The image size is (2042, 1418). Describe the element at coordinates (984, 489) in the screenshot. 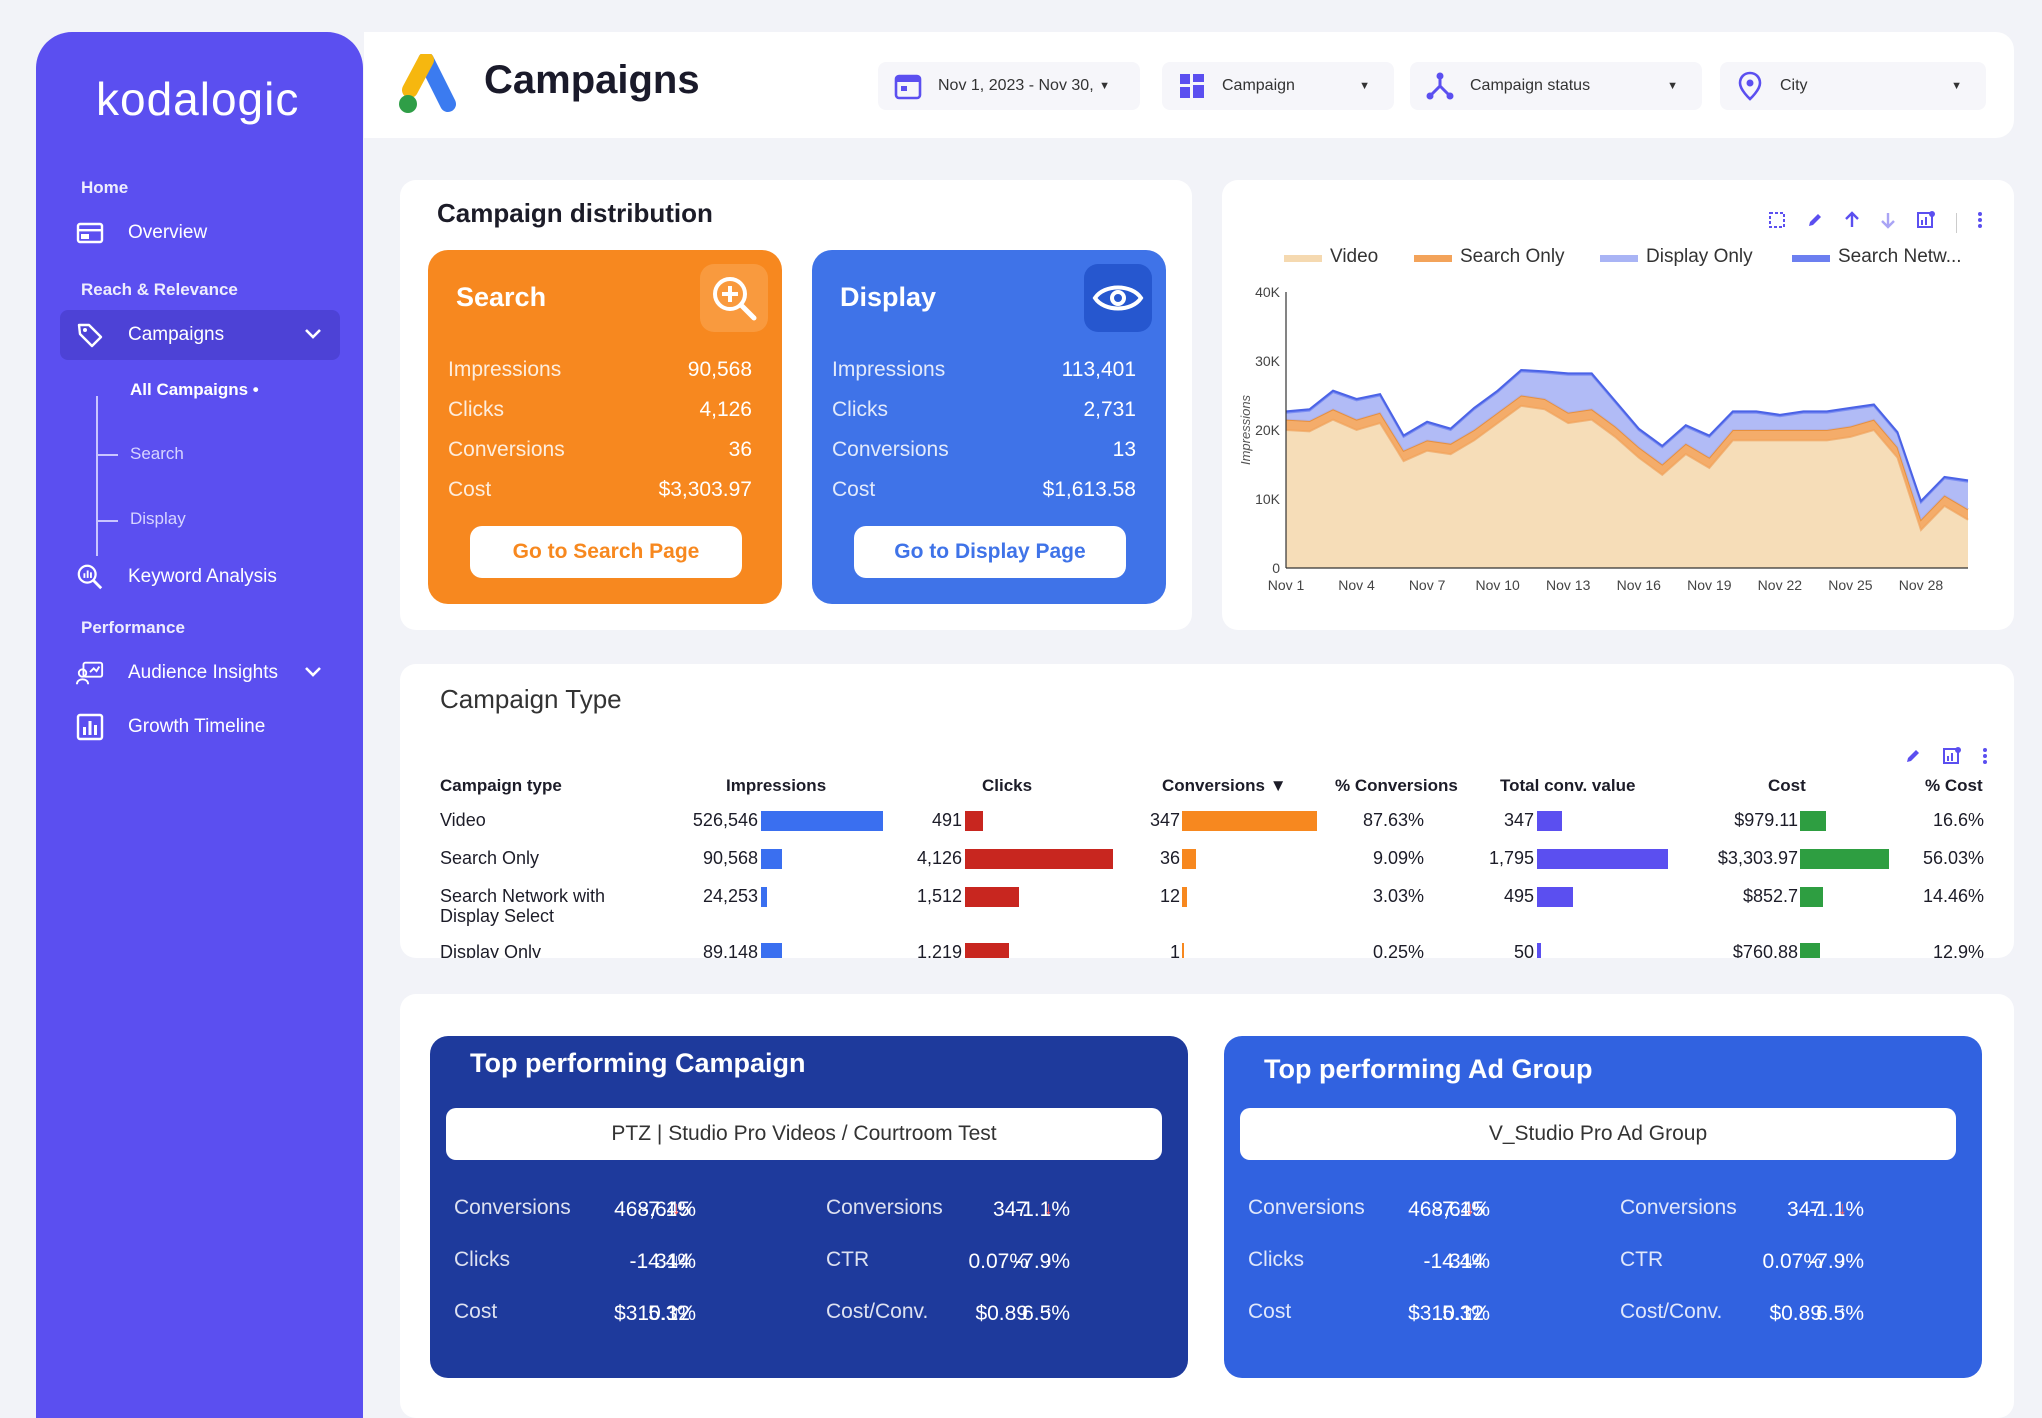

I see `display-cost-row: Cost $1,613.58` at that location.